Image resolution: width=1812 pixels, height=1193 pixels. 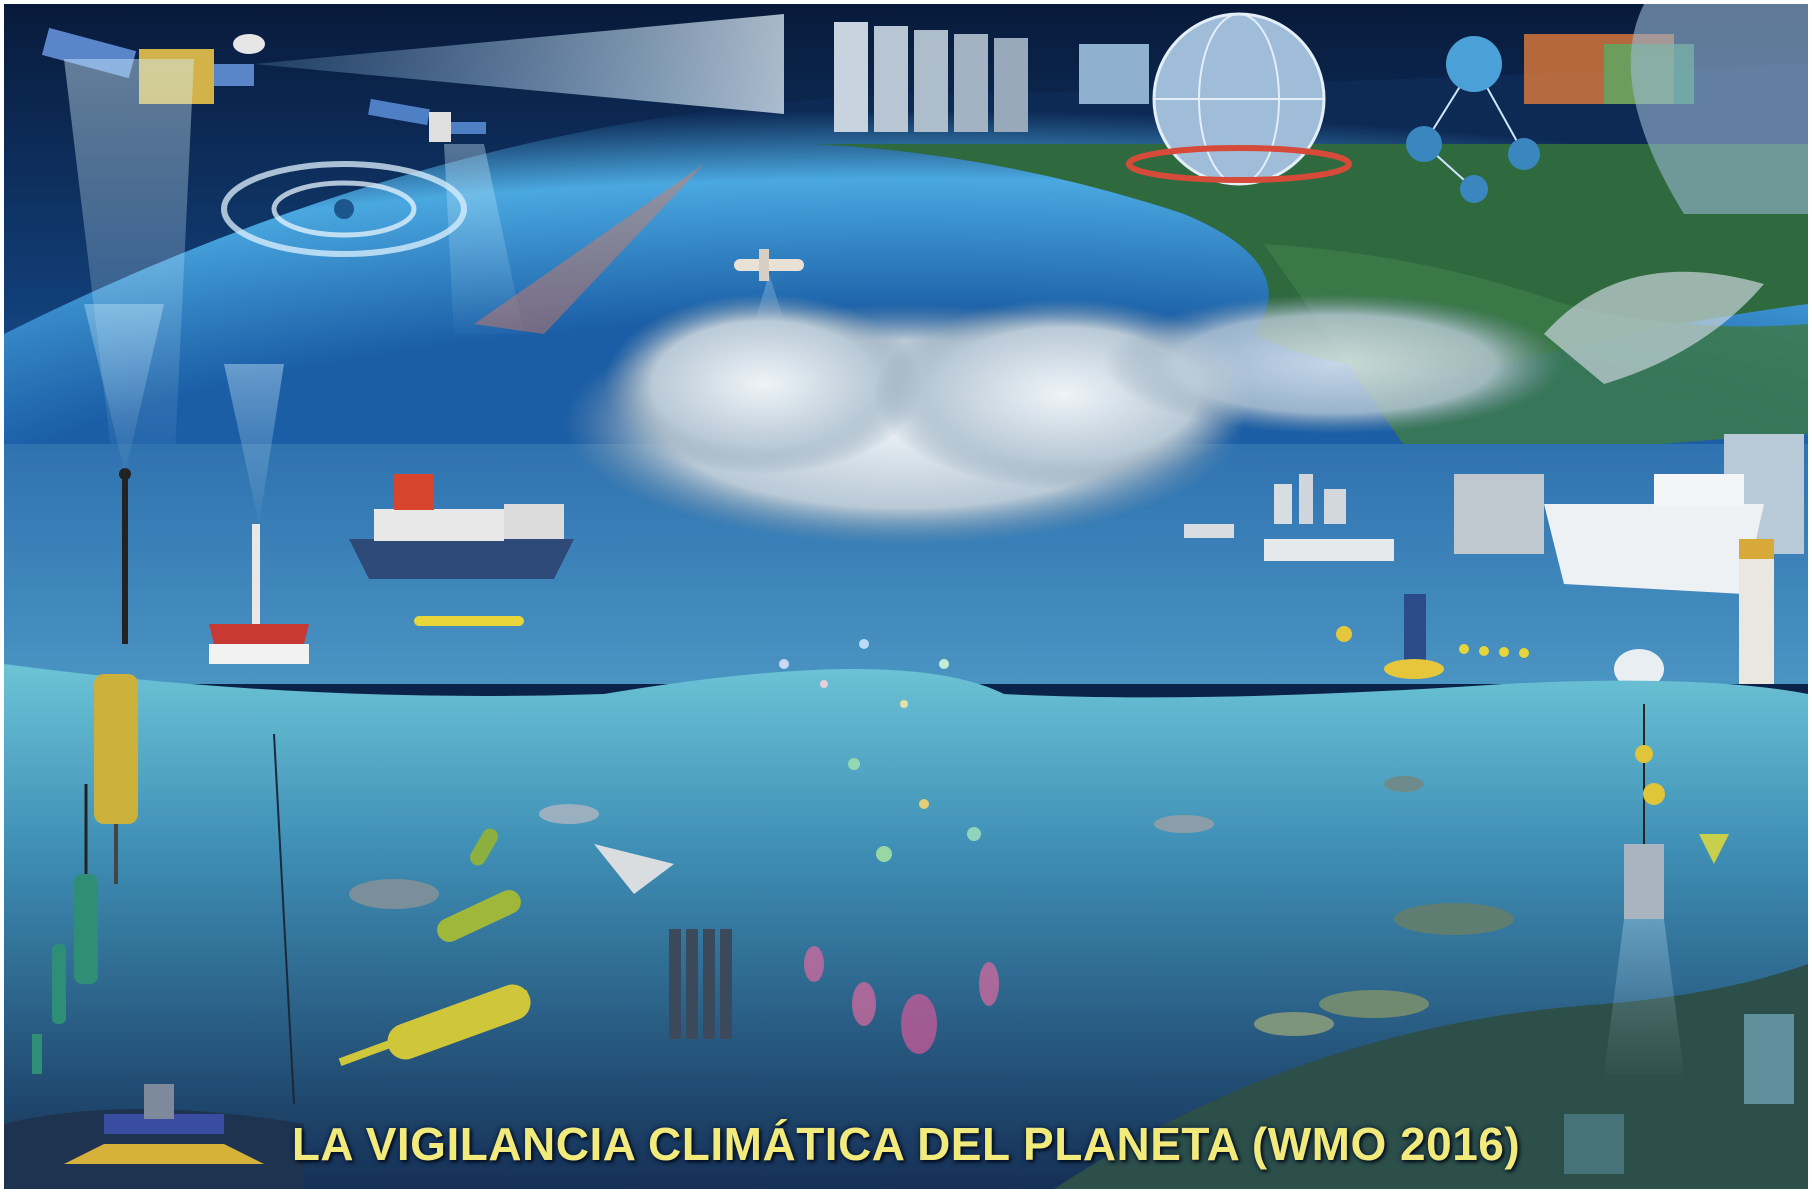 What do you see at coordinates (484, 239) in the screenshot?
I see `satellite-scan-beam-right` at bounding box center [484, 239].